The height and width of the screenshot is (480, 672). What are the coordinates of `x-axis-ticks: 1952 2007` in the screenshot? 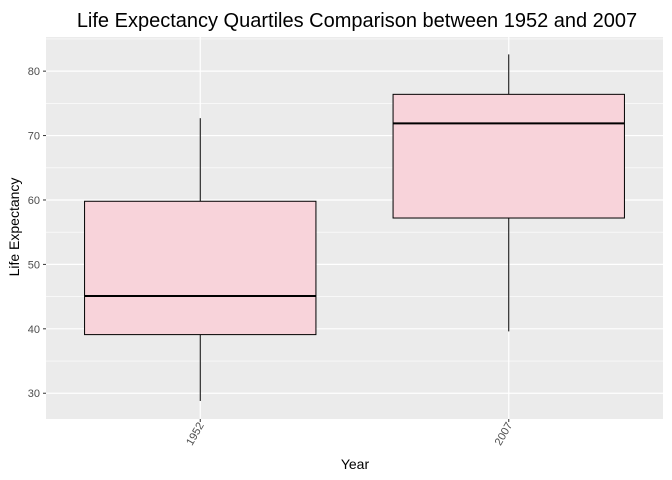 It's located at (349, 433).